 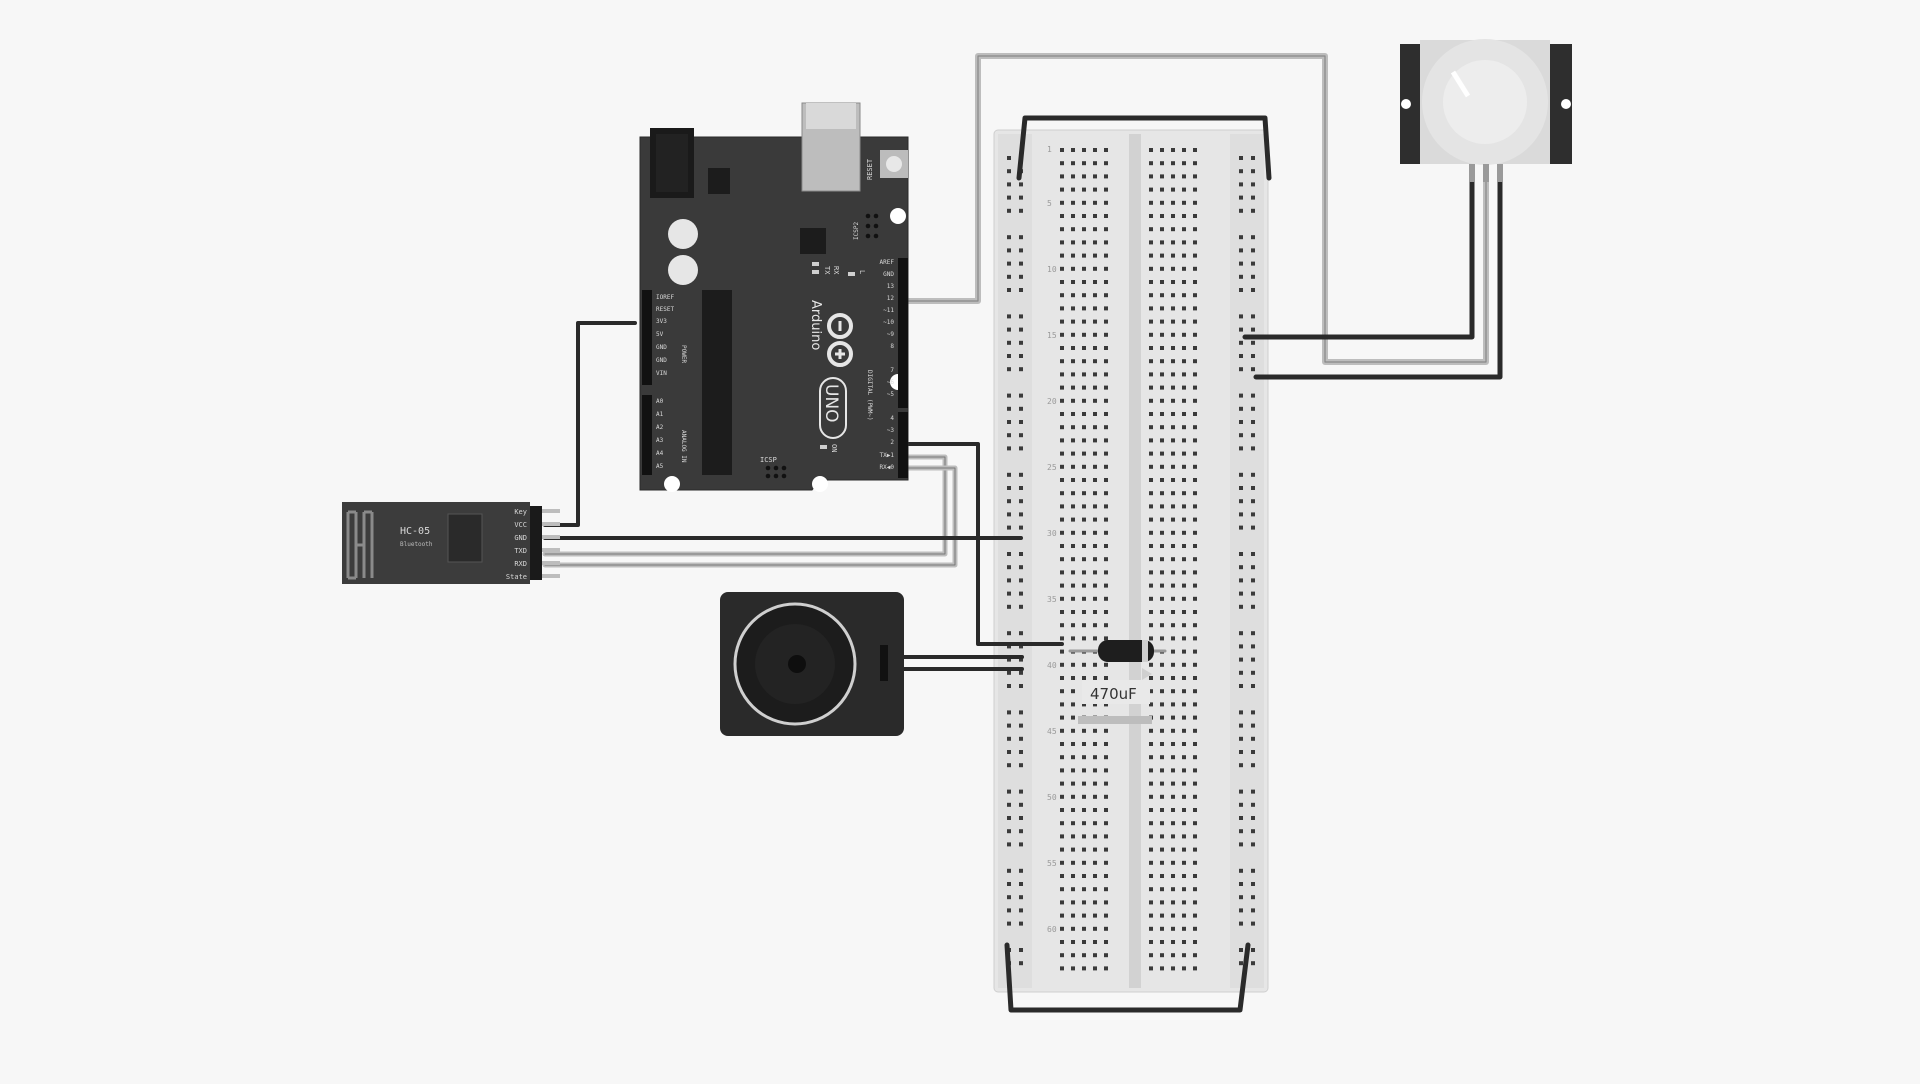 I want to click on pir-pins, so click(x=1486, y=173).